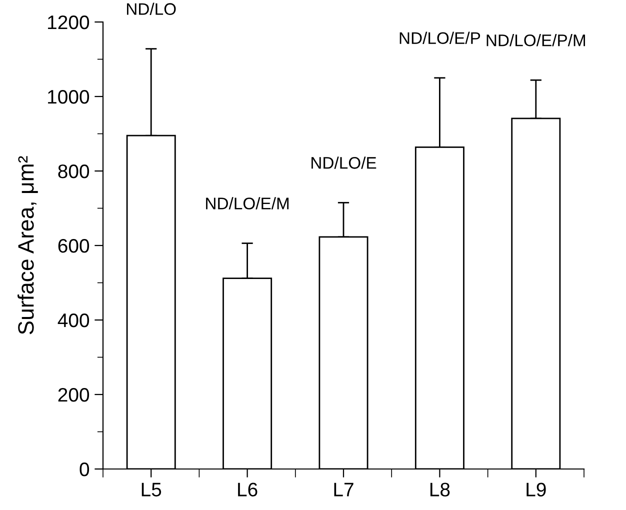  I want to click on y-tick-label: 400, so click(74, 320).